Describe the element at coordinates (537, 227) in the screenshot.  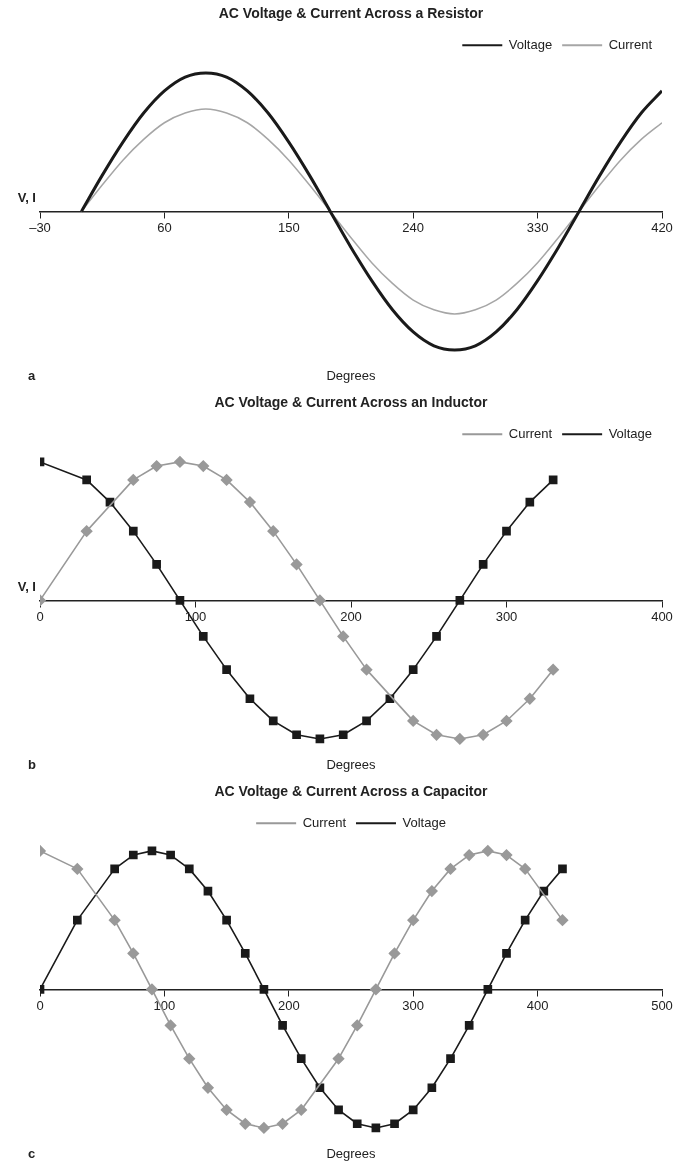
I see `x-tick-label: 330` at that location.